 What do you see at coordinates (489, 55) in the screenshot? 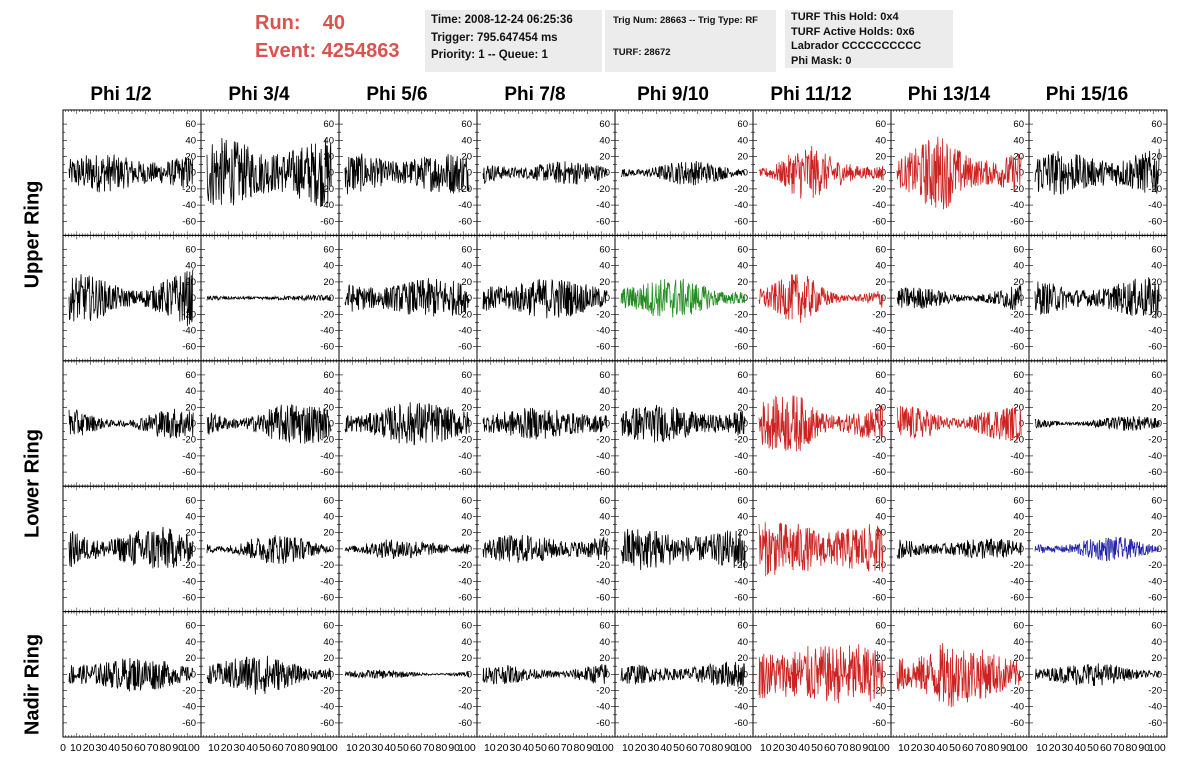
I see `priority-text: Priority: 1 -- Queue: 1` at bounding box center [489, 55].